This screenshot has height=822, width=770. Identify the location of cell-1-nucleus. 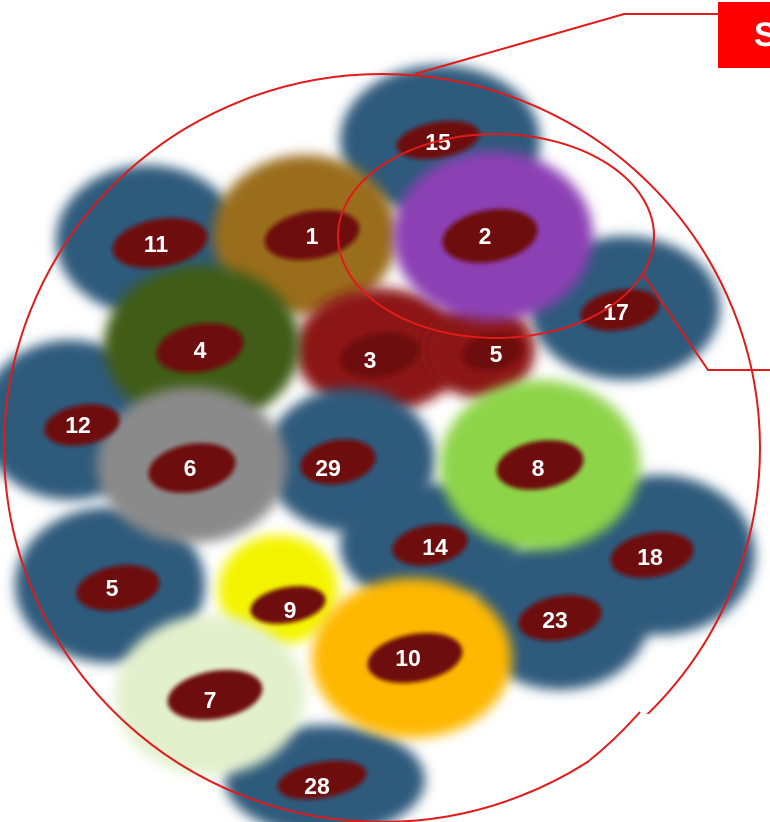
(312, 235).